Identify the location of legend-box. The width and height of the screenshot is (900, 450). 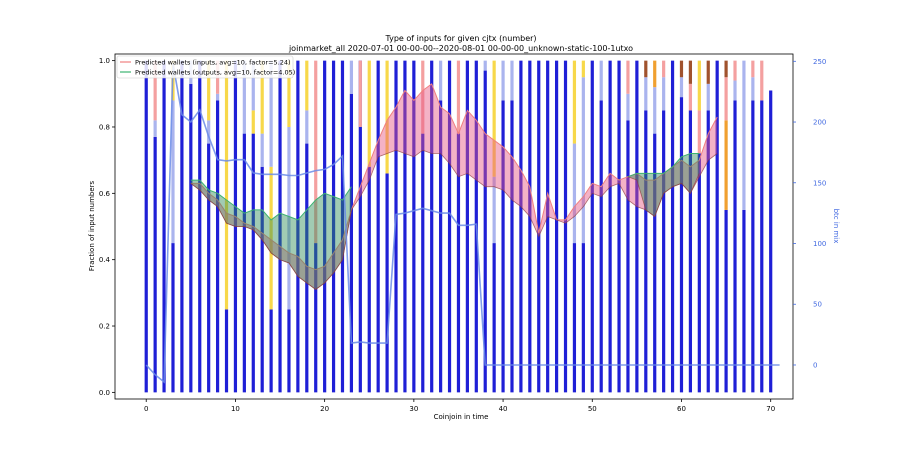
(205, 67).